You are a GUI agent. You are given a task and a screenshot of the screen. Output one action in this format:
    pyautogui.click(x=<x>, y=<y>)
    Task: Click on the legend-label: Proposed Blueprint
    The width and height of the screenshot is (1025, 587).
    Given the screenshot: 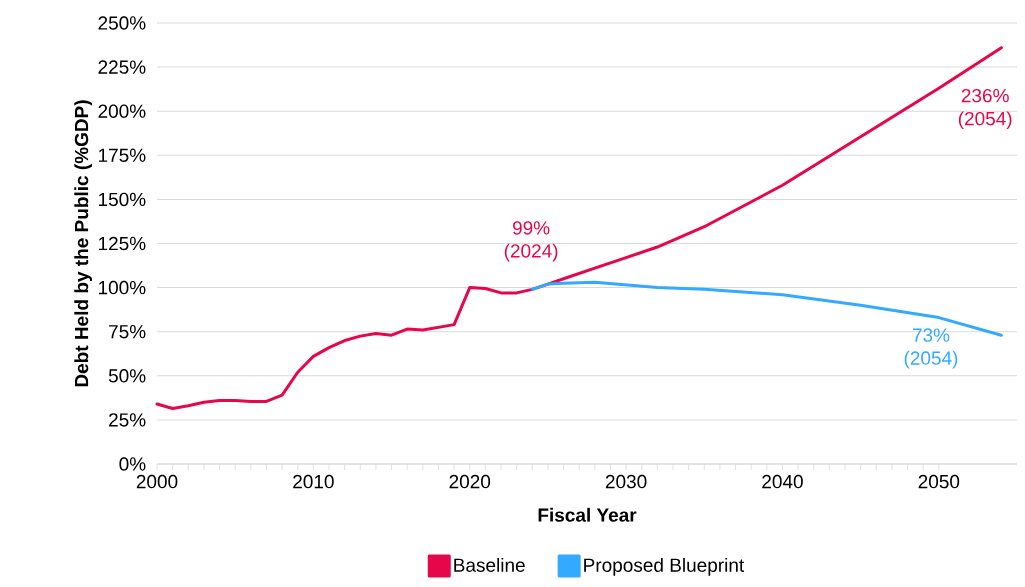 What is the action you would take?
    pyautogui.click(x=664, y=566)
    